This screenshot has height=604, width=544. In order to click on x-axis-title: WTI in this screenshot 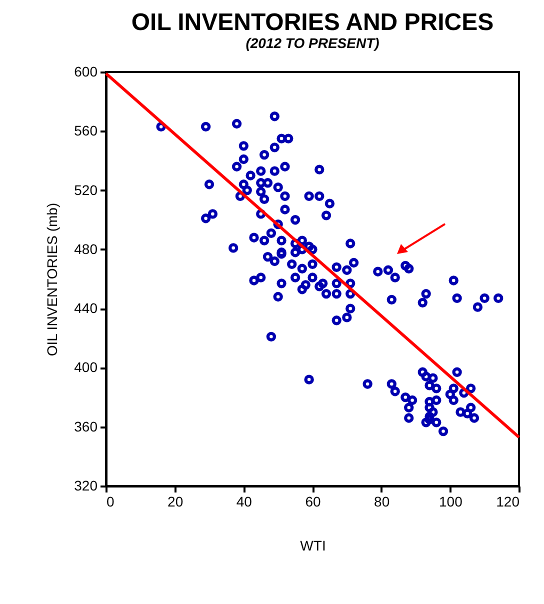, I will do `click(313, 546)`.